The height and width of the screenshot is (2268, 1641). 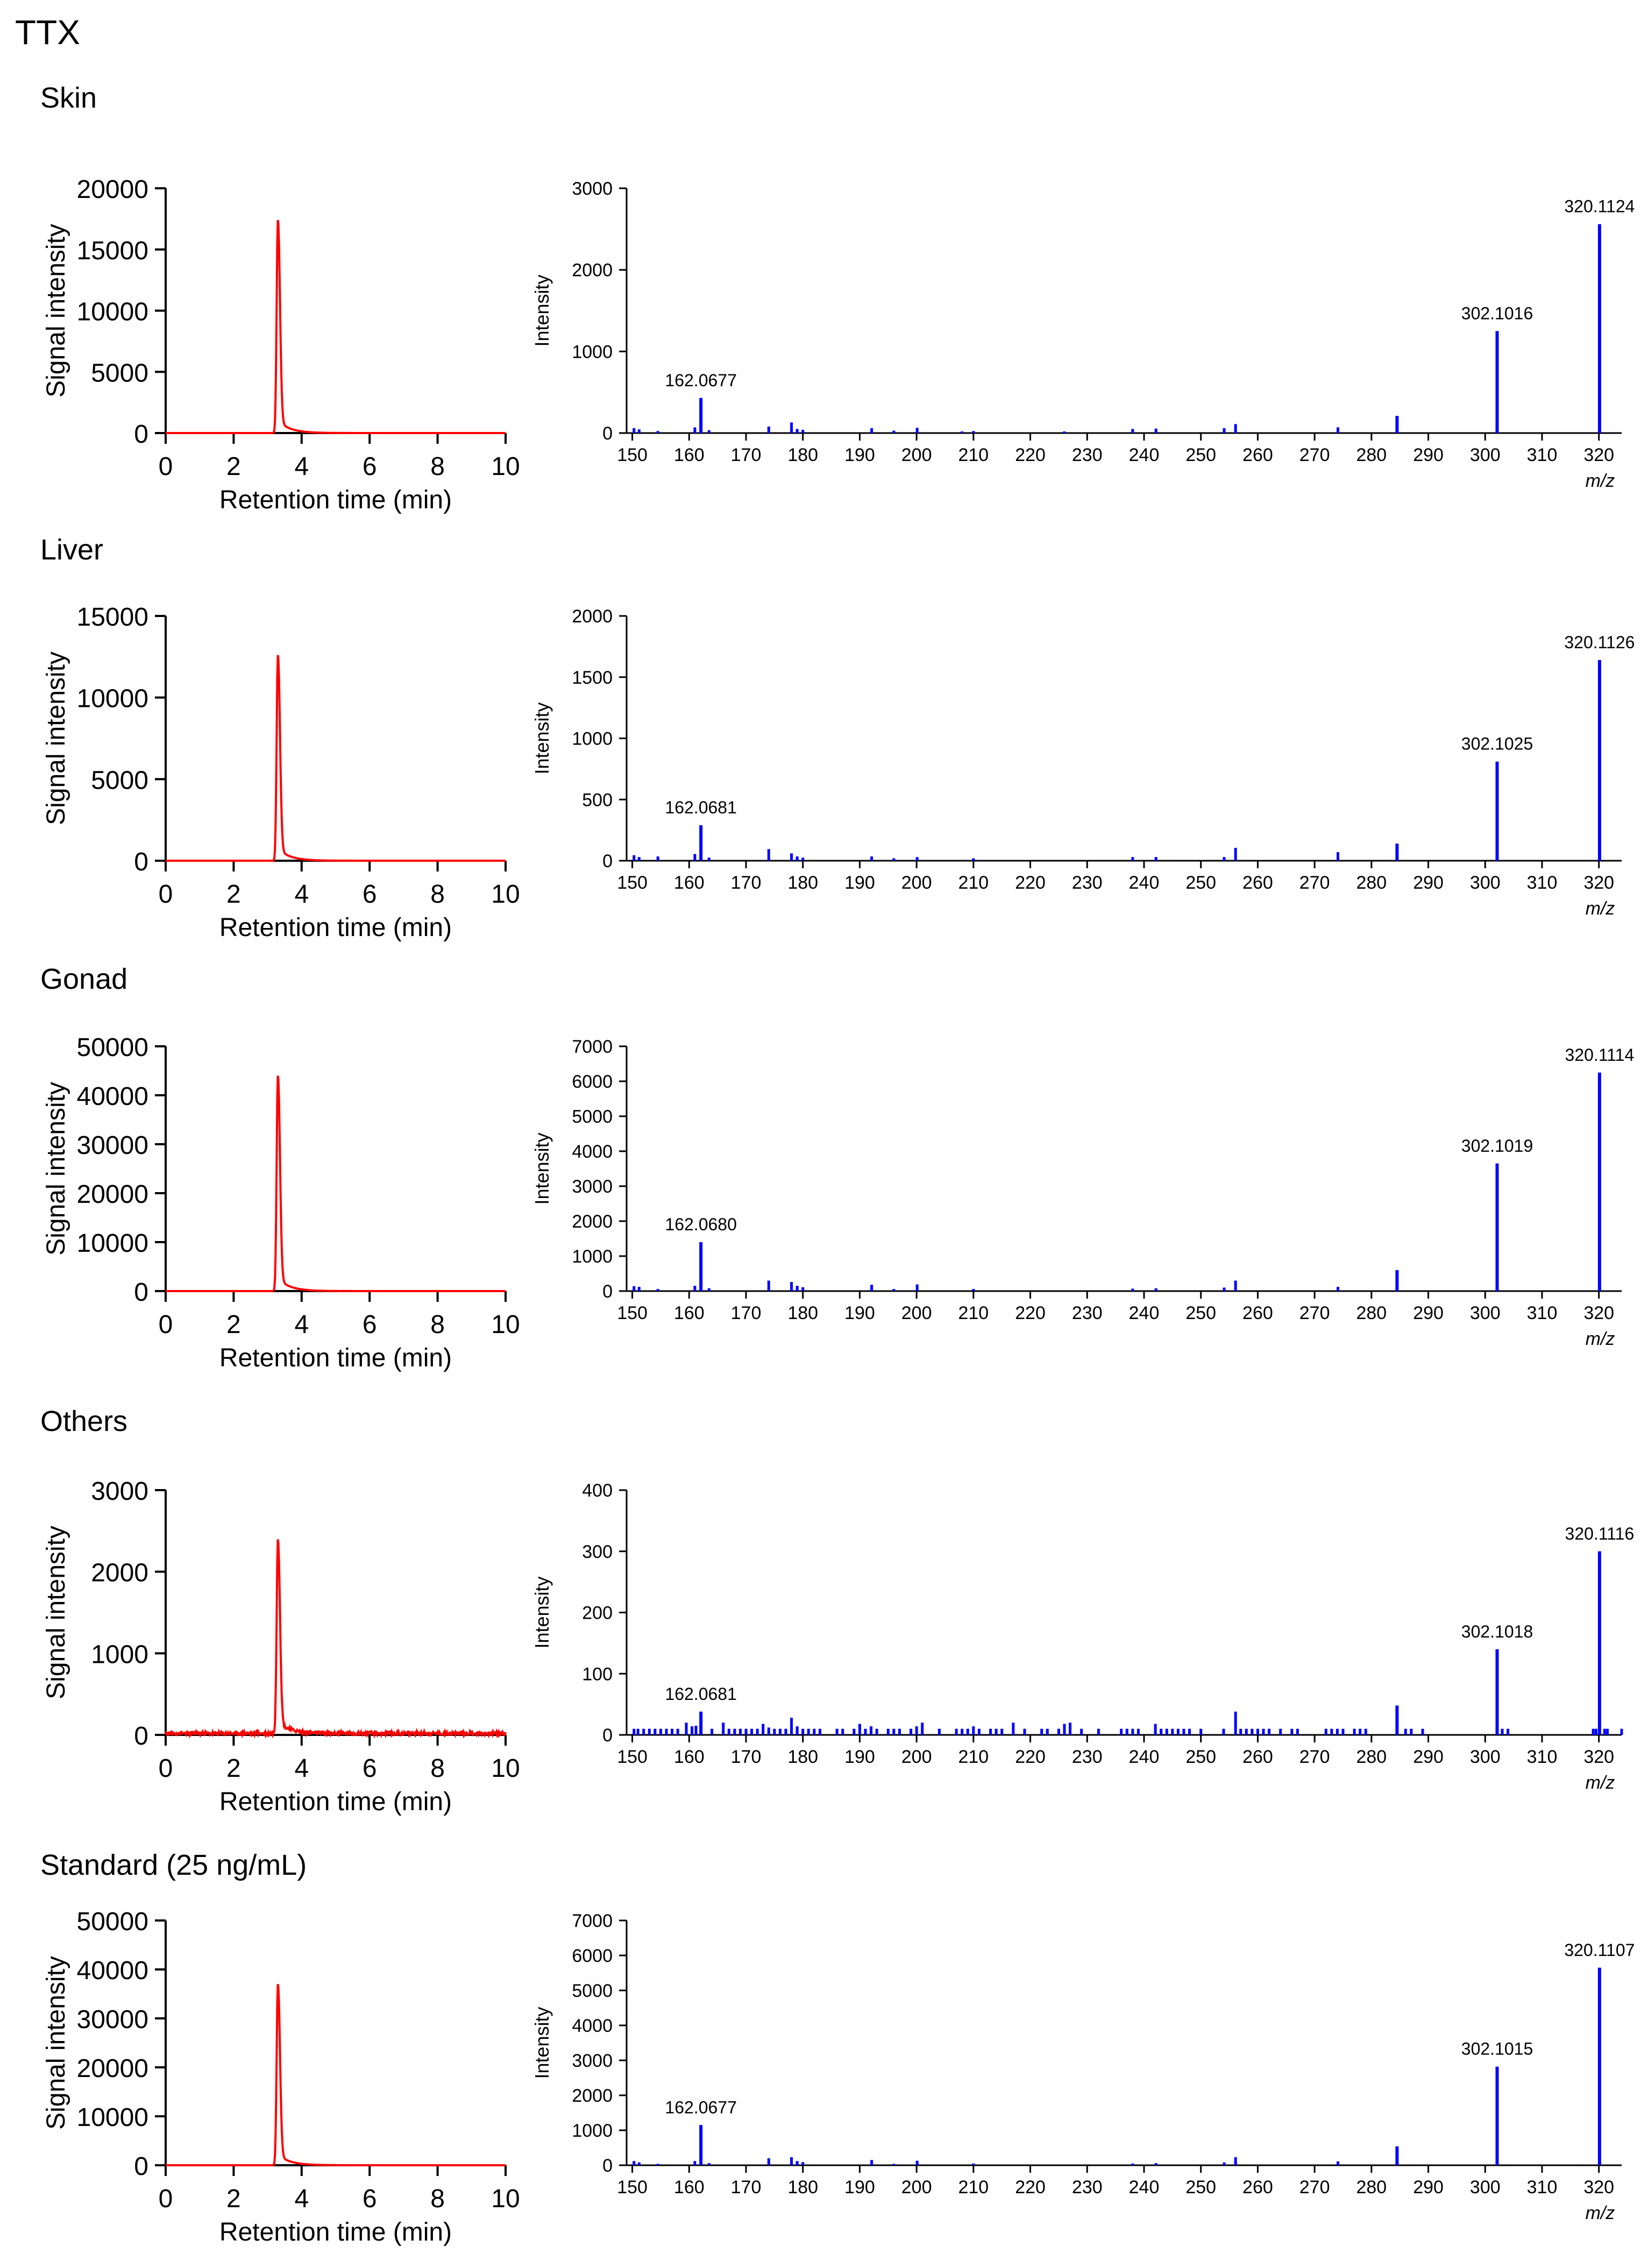 I want to click on figure-title: TTX, so click(x=47, y=32).